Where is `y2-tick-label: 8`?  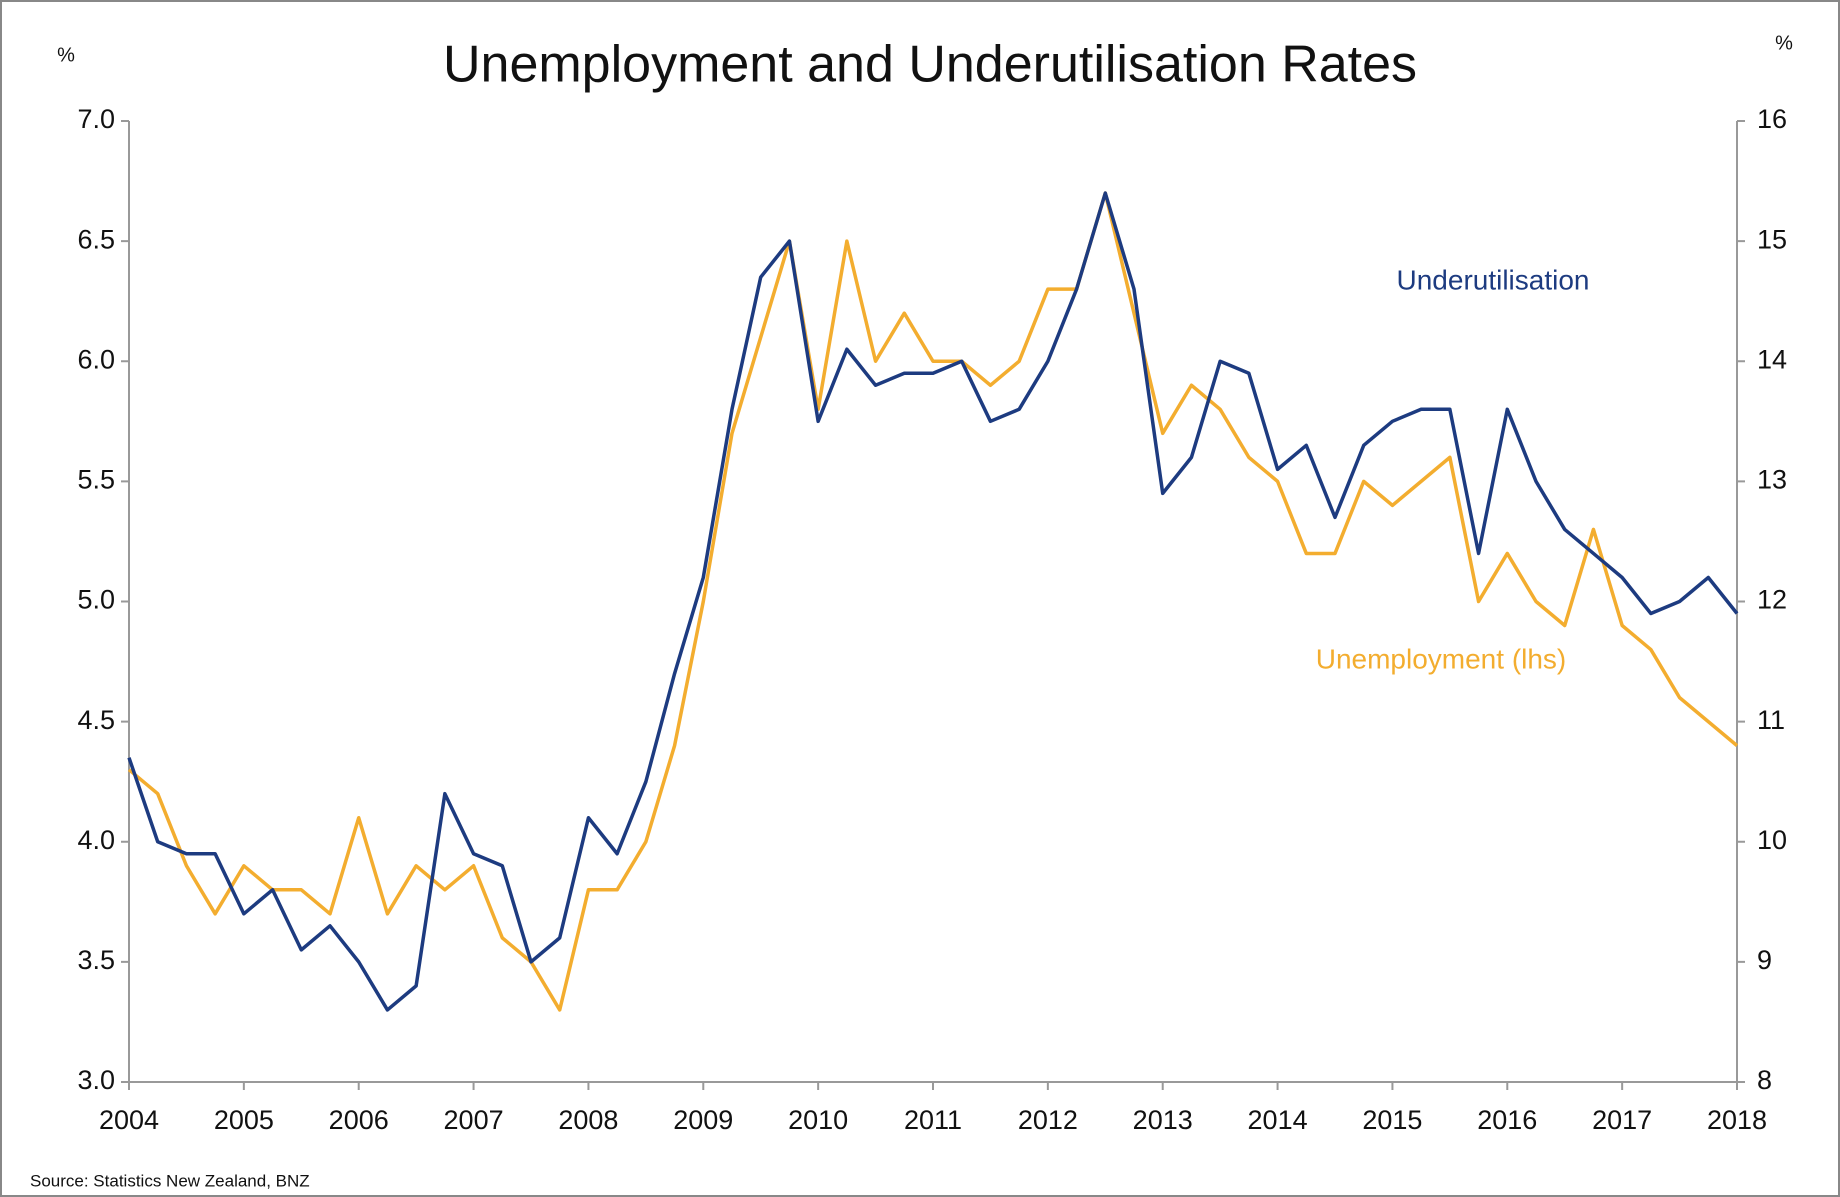 y2-tick-label: 8 is located at coordinates (1764, 1080).